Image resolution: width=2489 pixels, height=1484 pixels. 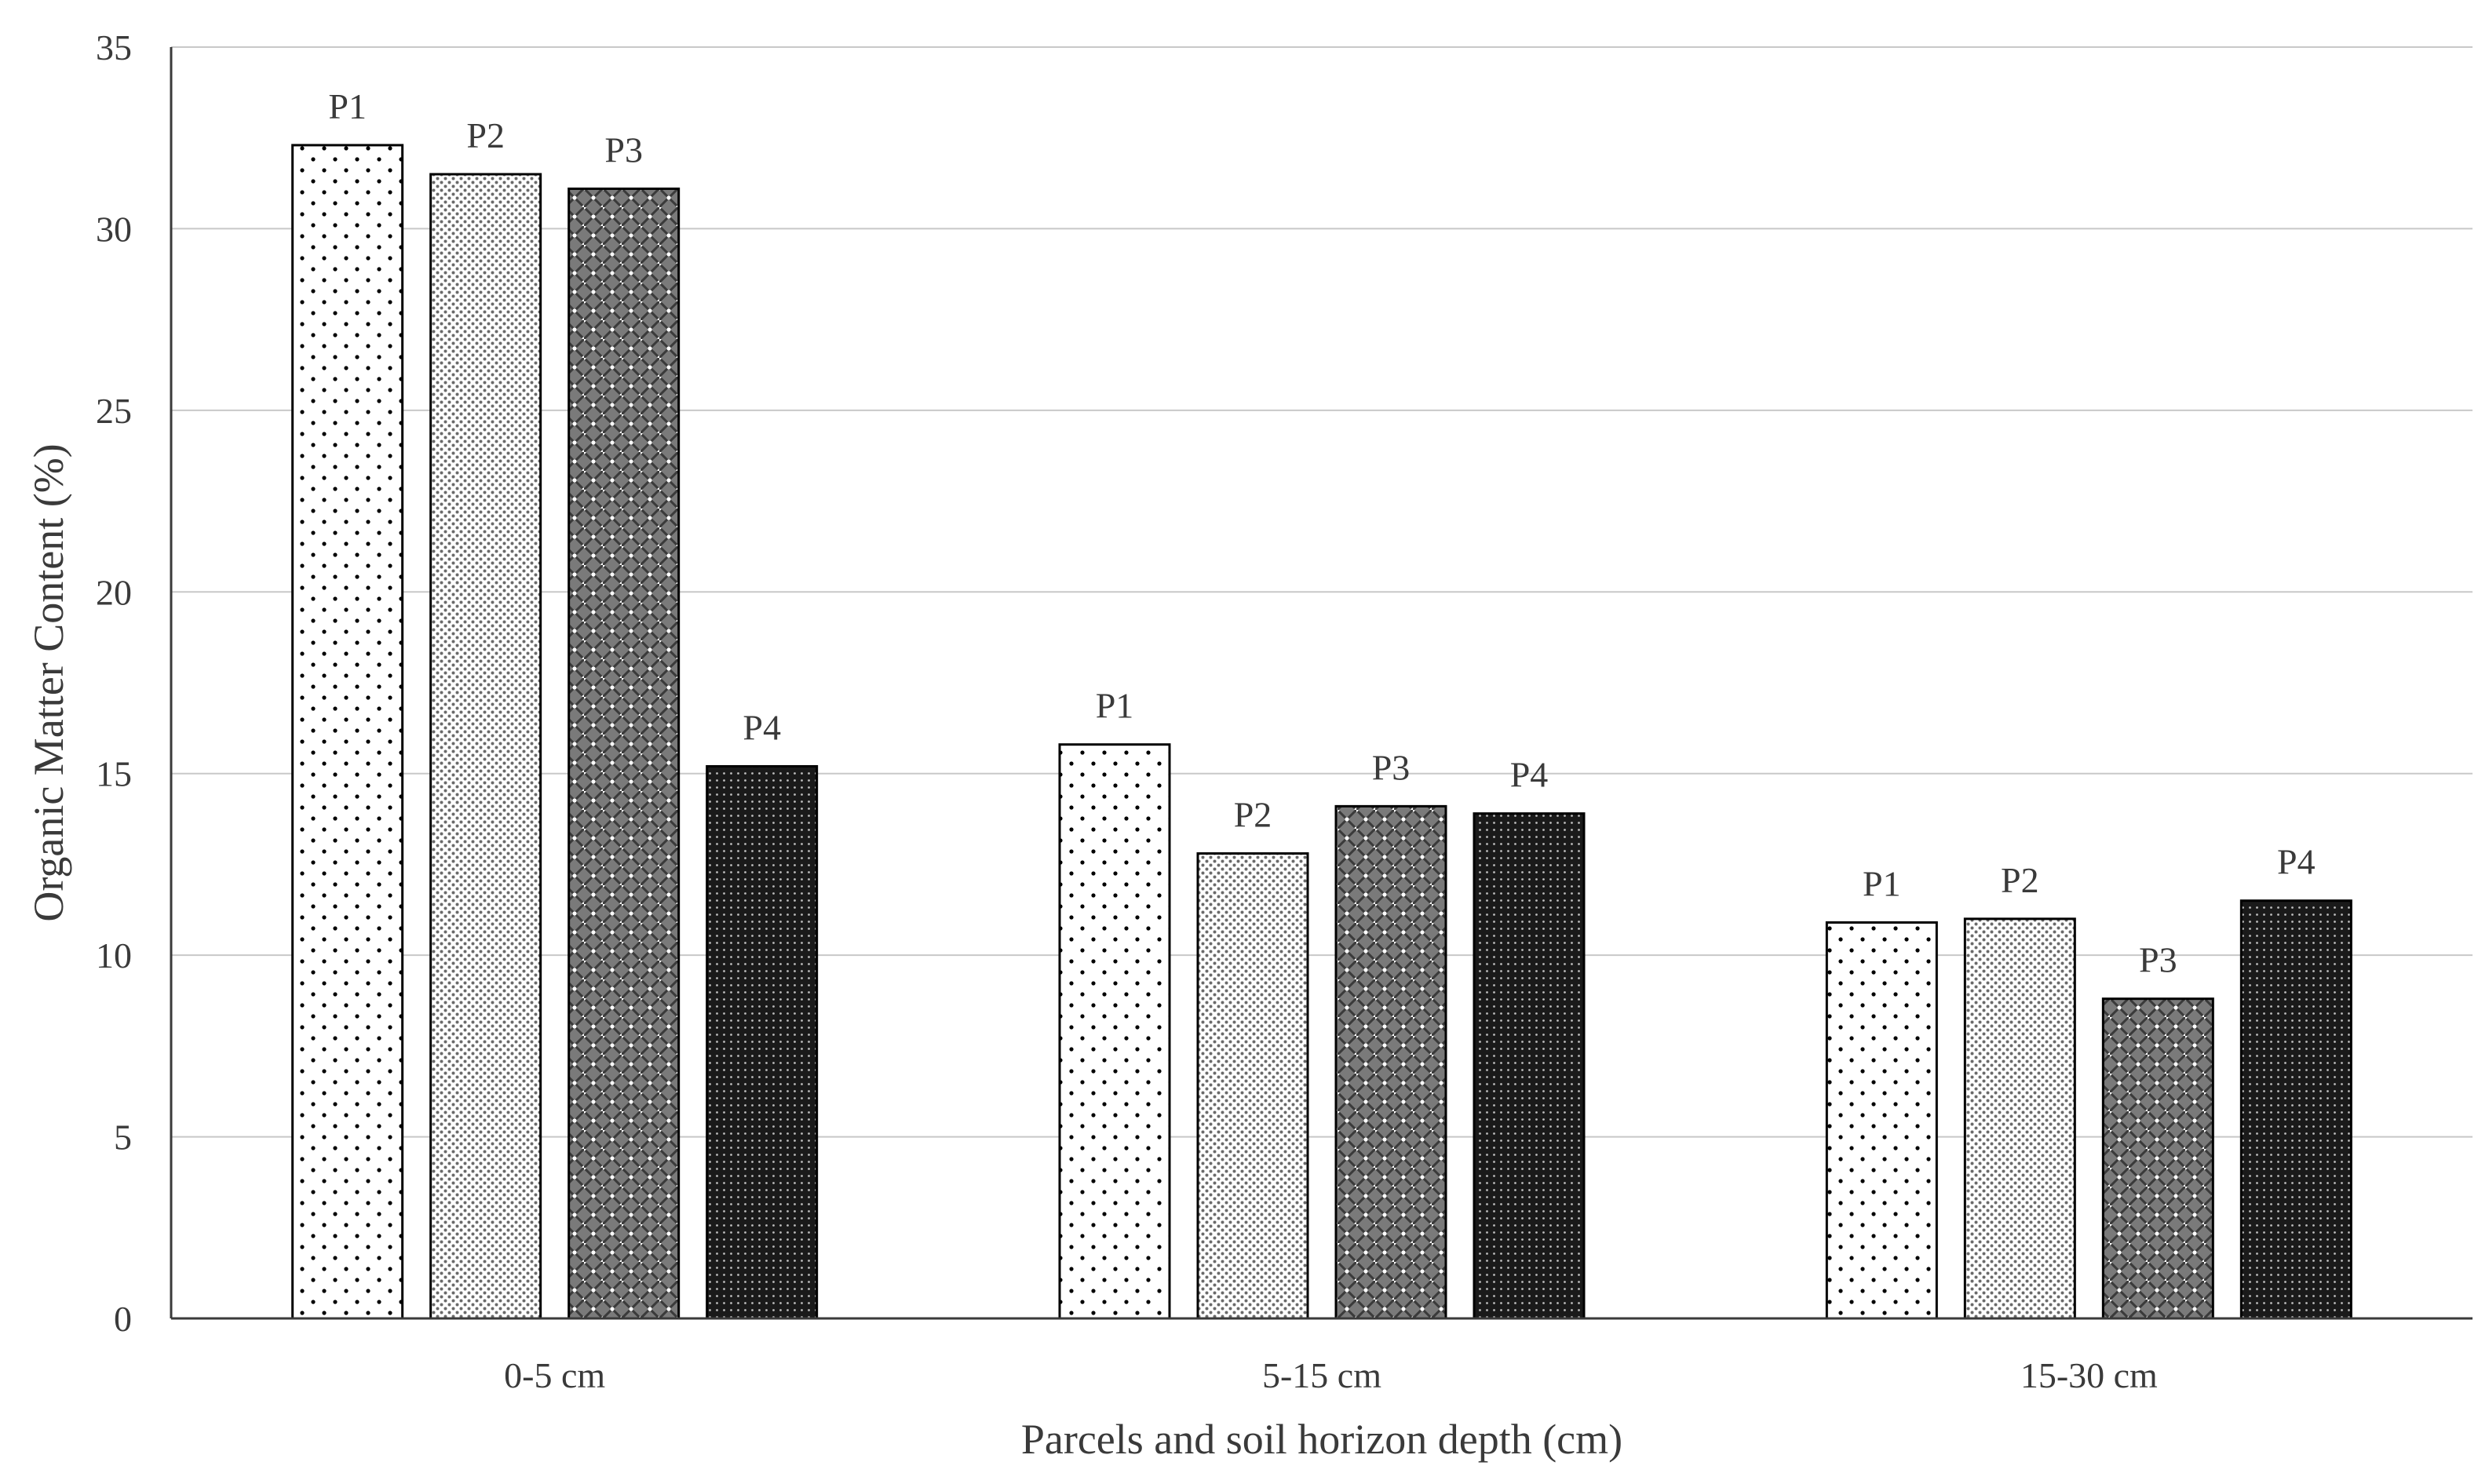 What do you see at coordinates (114, 774) in the screenshot?
I see `y-tick-label: 15` at bounding box center [114, 774].